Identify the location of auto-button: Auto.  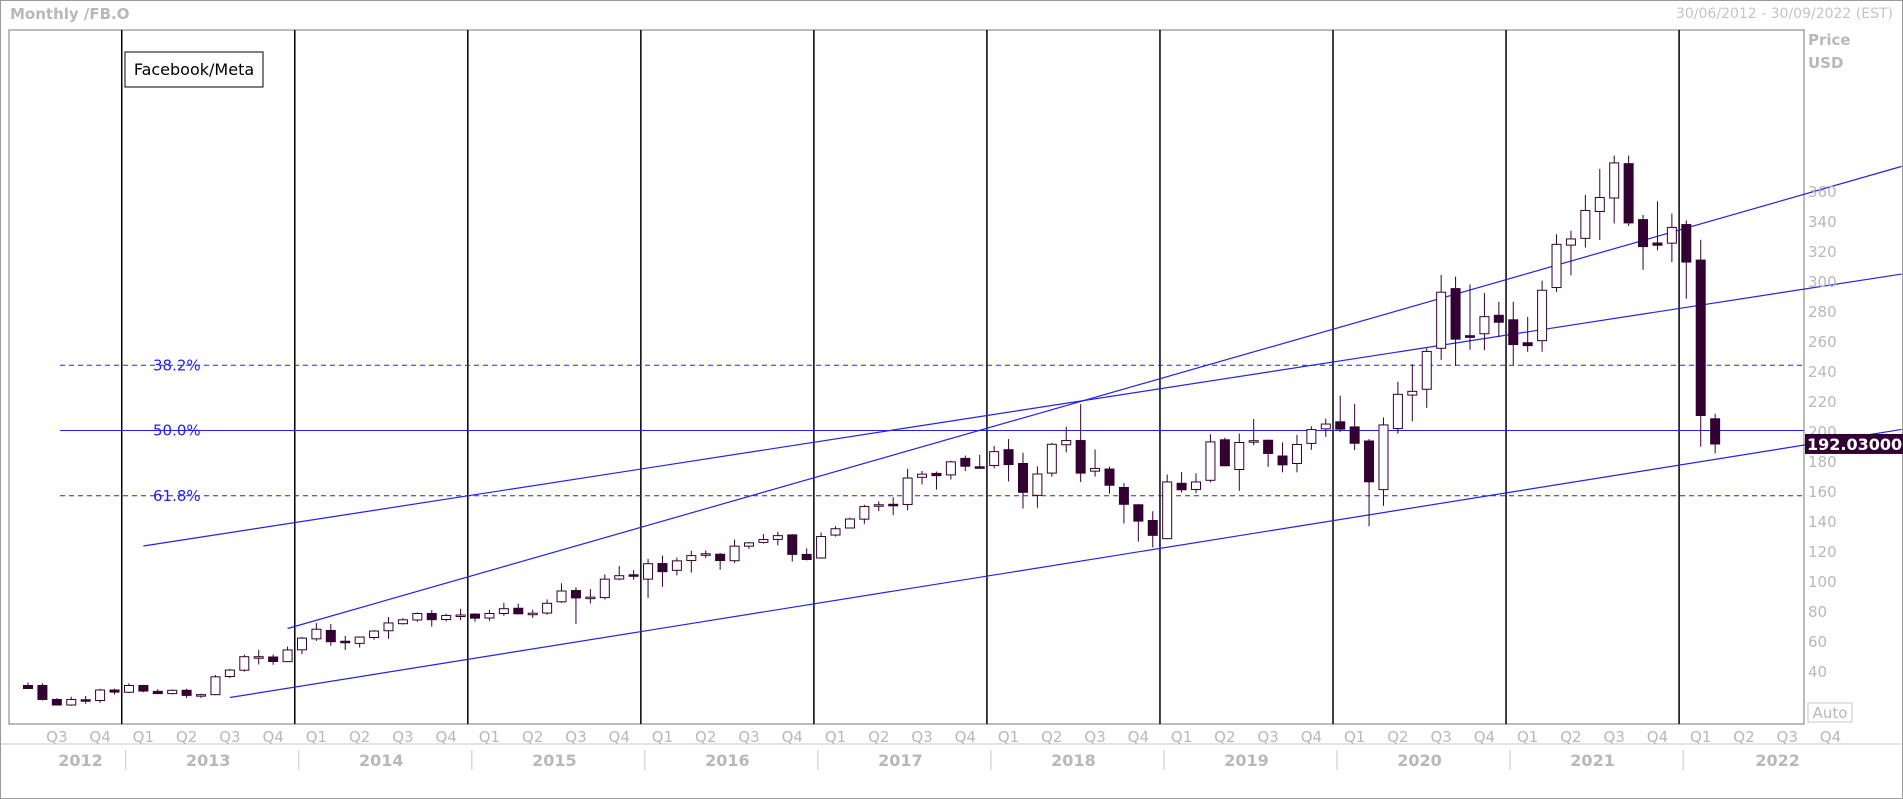
(1830, 712).